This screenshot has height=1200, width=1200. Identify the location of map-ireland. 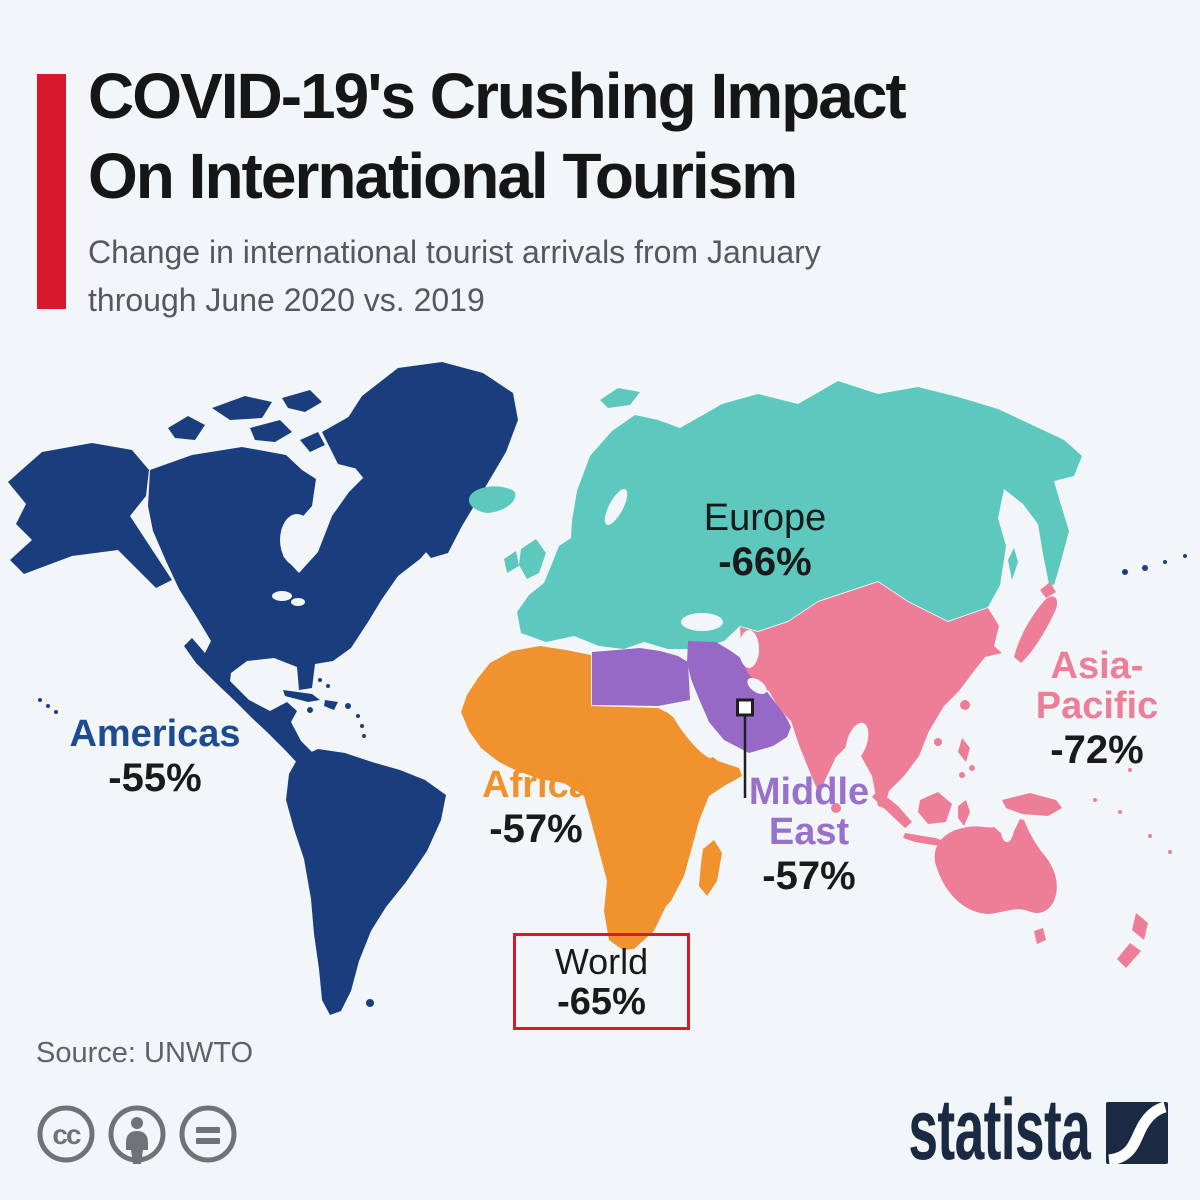
(511, 562).